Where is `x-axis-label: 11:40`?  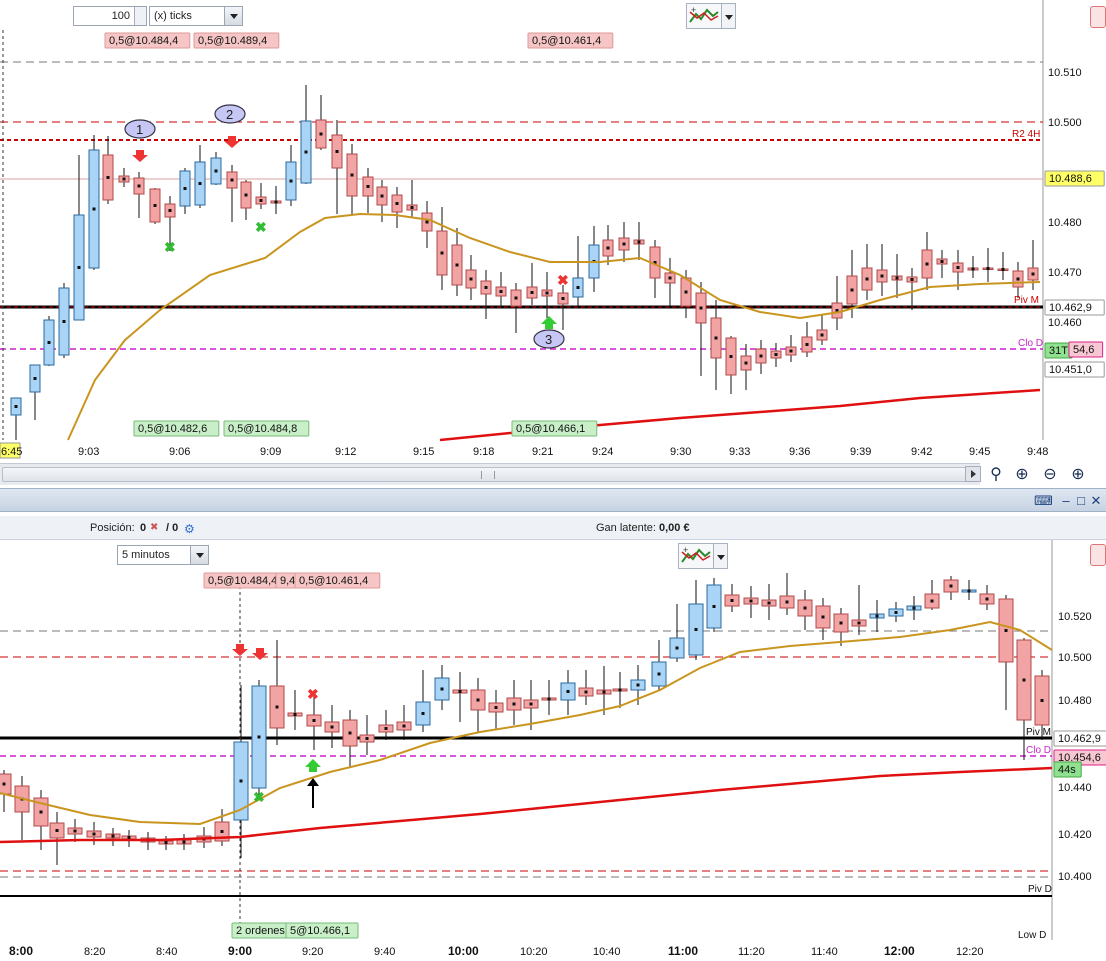 x-axis-label: 11:40 is located at coordinates (824, 952).